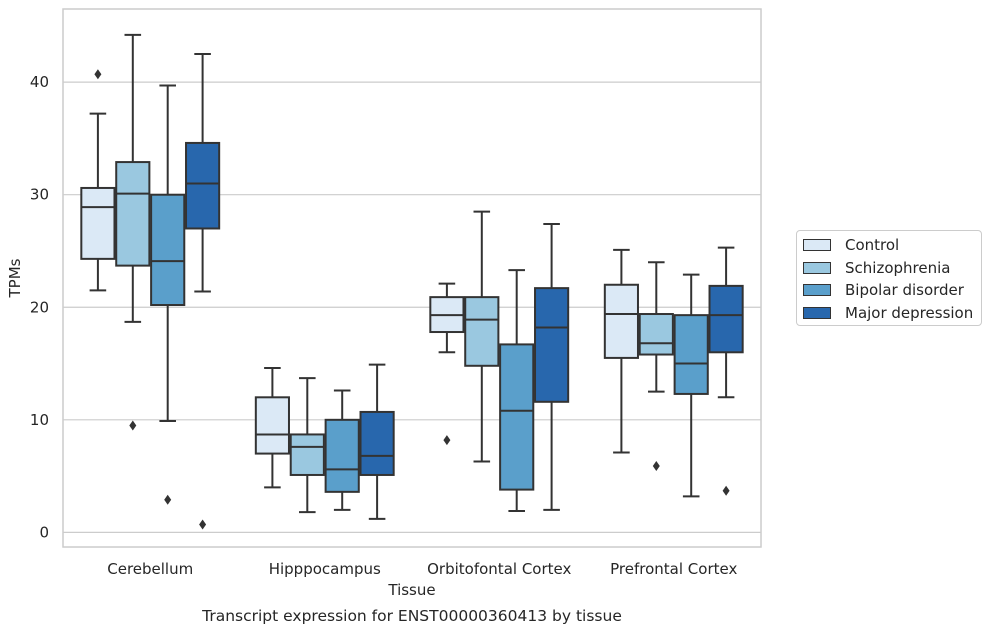  I want to click on x-tick-label-3: Prefrontal Cortex, so click(673, 569).